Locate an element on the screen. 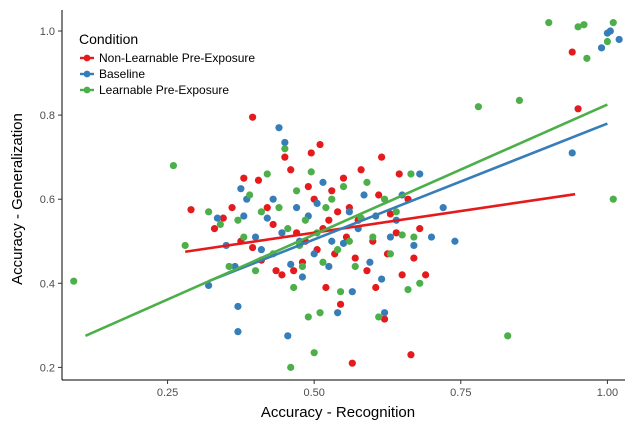 This screenshot has width=636, height=423. x-ticks: 0.25 0.50 0.75 1.00 is located at coordinates (387, 389).